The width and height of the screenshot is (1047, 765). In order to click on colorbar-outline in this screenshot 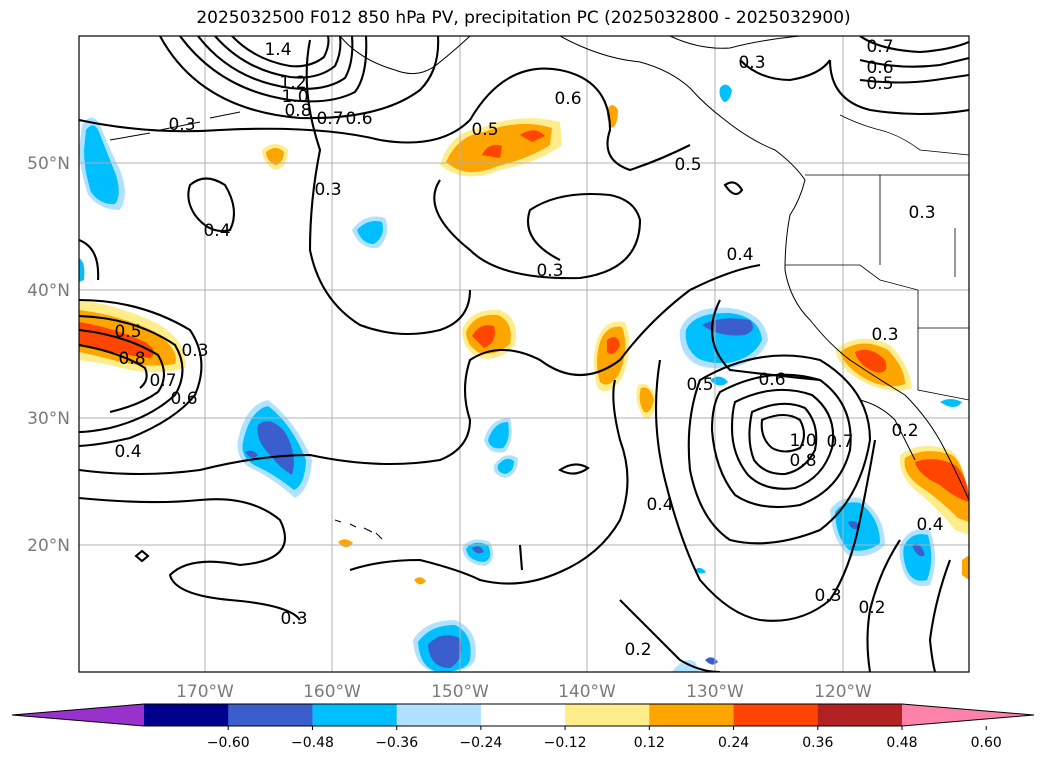, I will do `click(523, 715)`.